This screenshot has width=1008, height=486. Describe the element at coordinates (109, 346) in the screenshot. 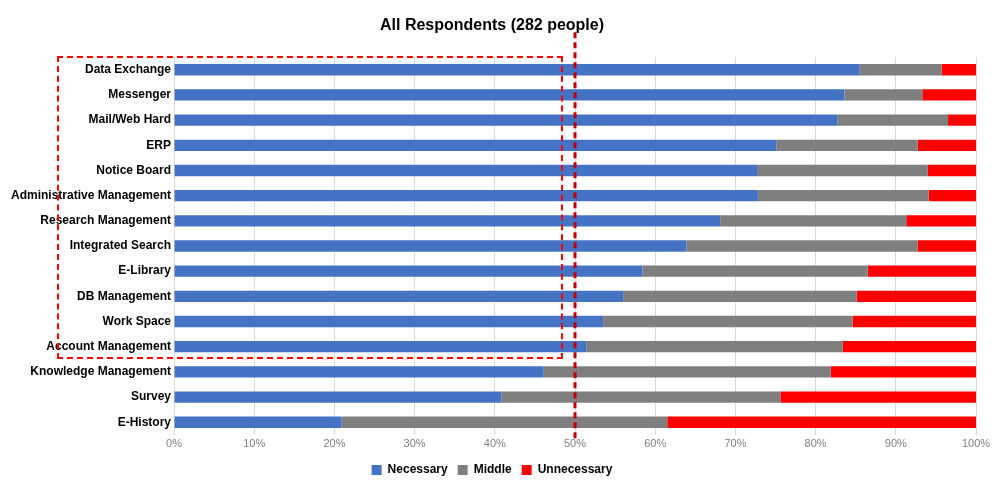

I see `y-tick-label: Account Management` at that location.